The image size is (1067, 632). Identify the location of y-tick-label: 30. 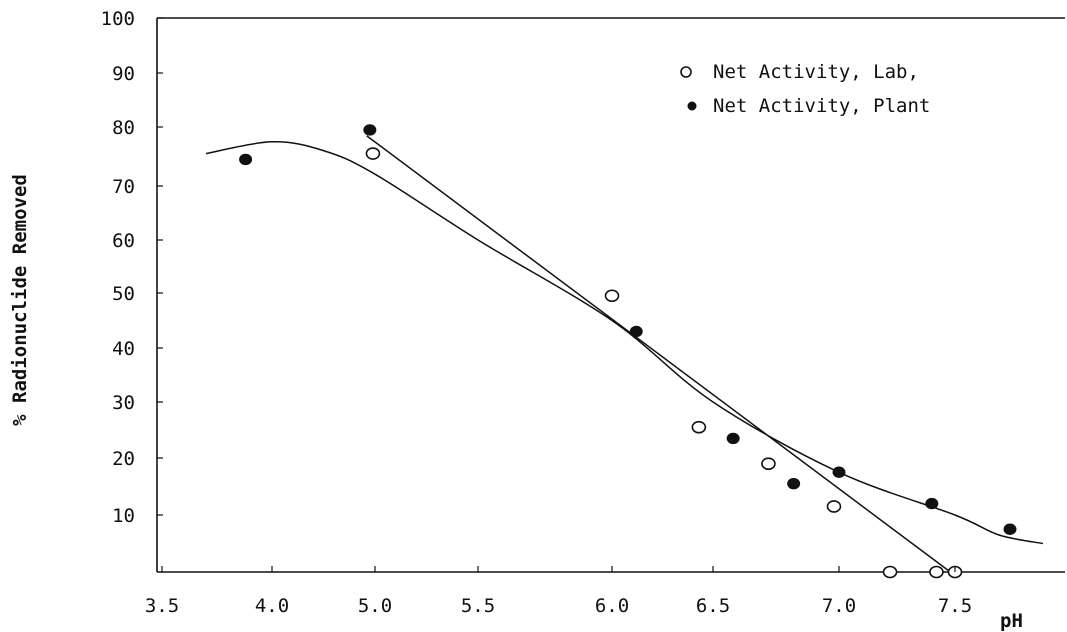
(123, 403).